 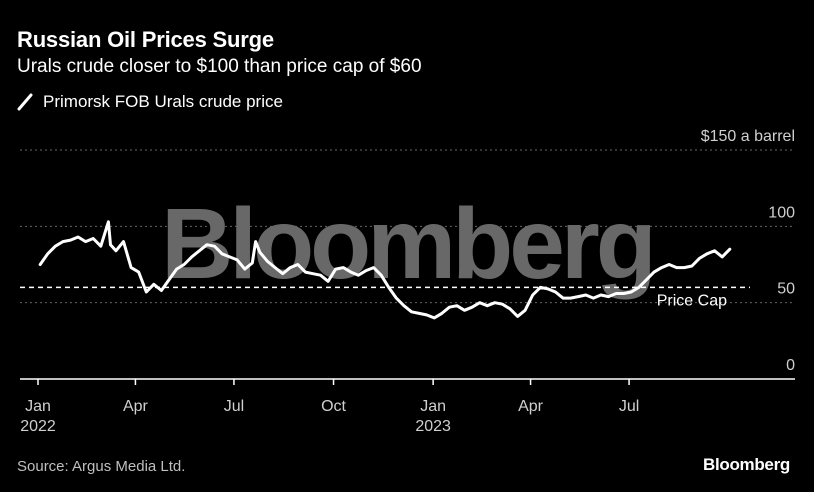 I want to click on x-axis: Jan 2022 Apr Jul Oct Jan 2023 Apr Jul, so click(x=329, y=407).